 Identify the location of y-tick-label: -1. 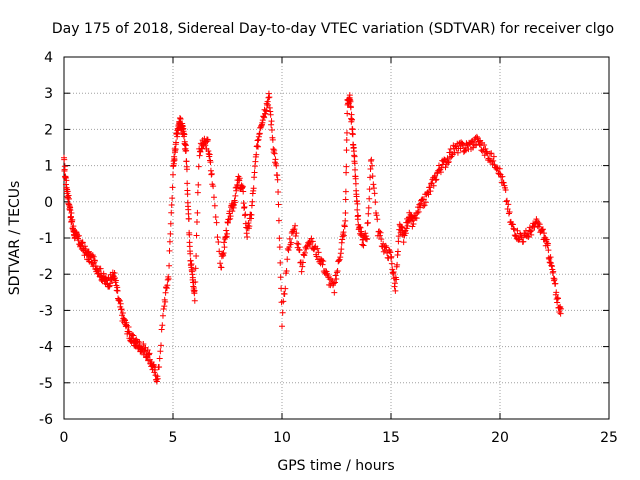
(46, 239).